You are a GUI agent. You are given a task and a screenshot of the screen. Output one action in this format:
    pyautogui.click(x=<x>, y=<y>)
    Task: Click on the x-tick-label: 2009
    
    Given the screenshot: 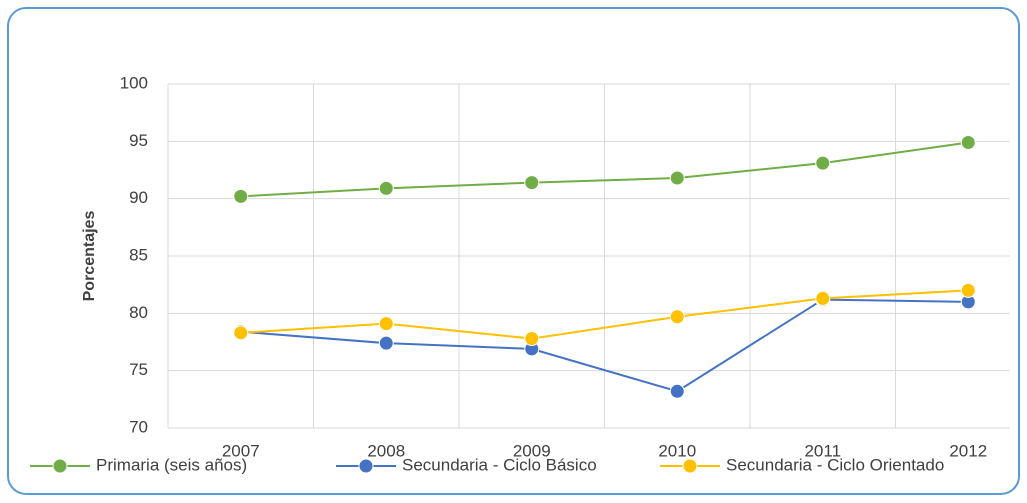 What is the action you would take?
    pyautogui.click(x=532, y=450)
    